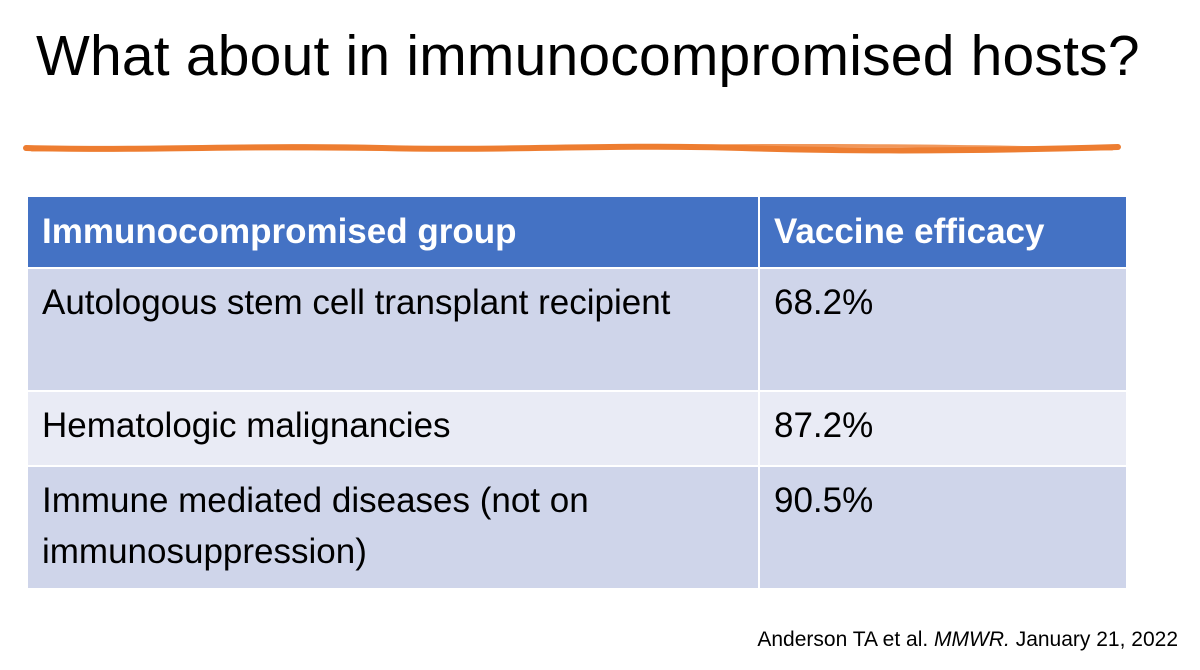 Image resolution: width=1200 pixels, height=670 pixels. I want to click on title-divider, so click(572, 148).